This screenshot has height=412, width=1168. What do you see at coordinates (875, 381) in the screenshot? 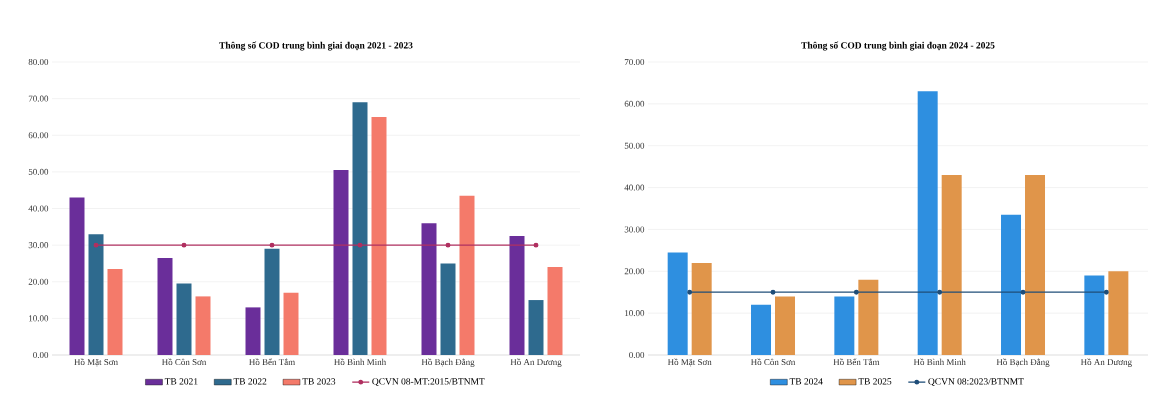
I see `legend-label: TB 2025` at bounding box center [875, 381].